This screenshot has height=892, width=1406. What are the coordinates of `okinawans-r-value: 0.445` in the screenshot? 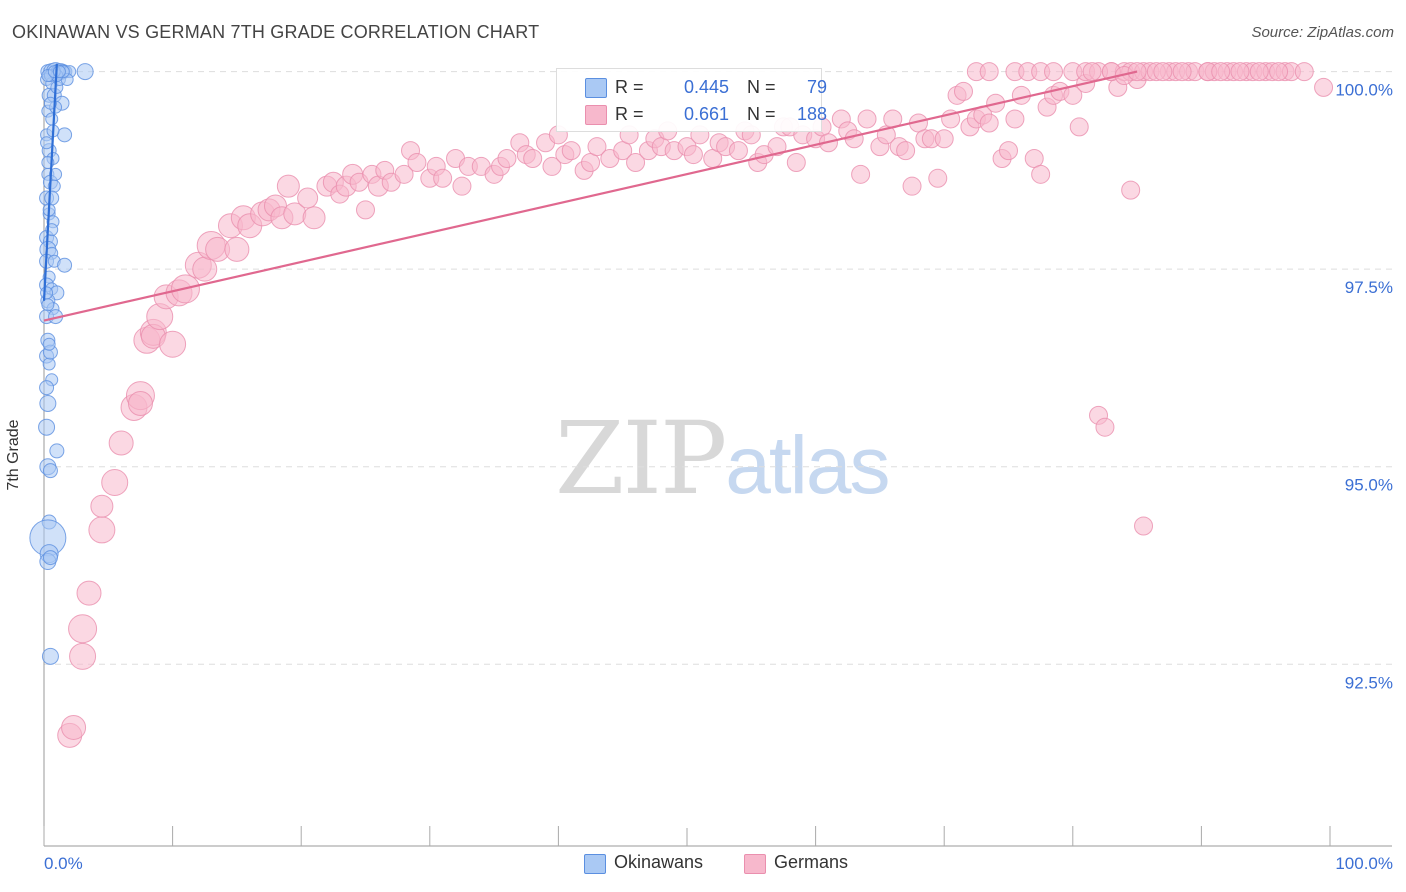 It's located at (706, 87).